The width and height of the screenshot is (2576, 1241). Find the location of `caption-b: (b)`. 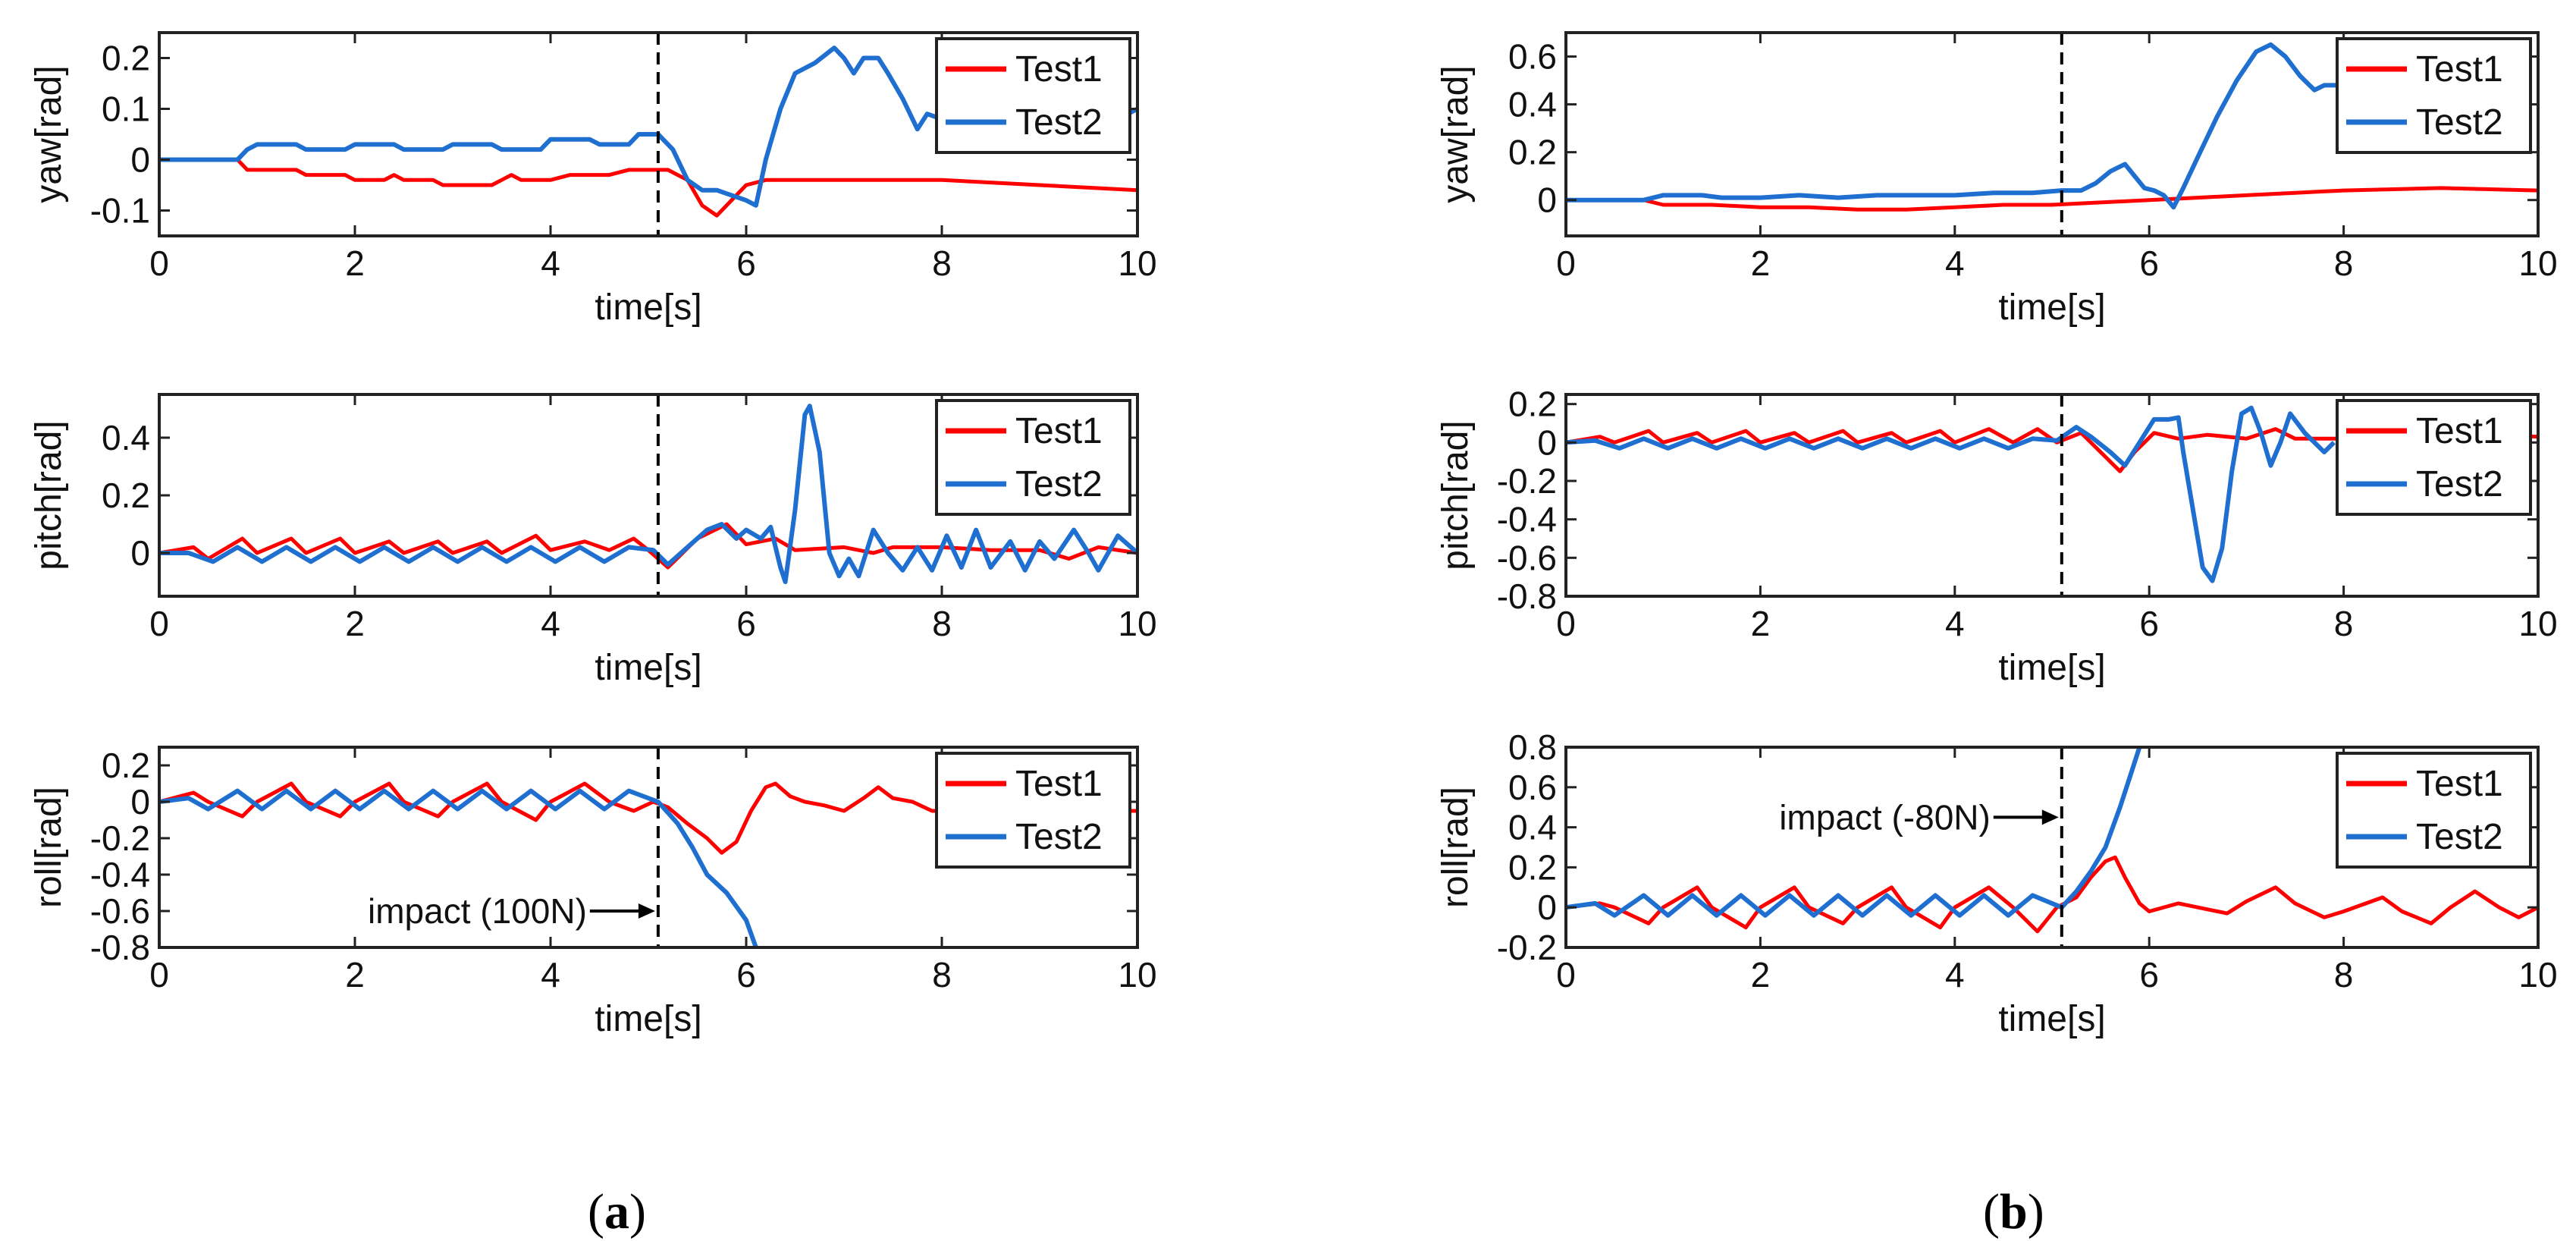

caption-b: (b) is located at coordinates (2013, 1212).